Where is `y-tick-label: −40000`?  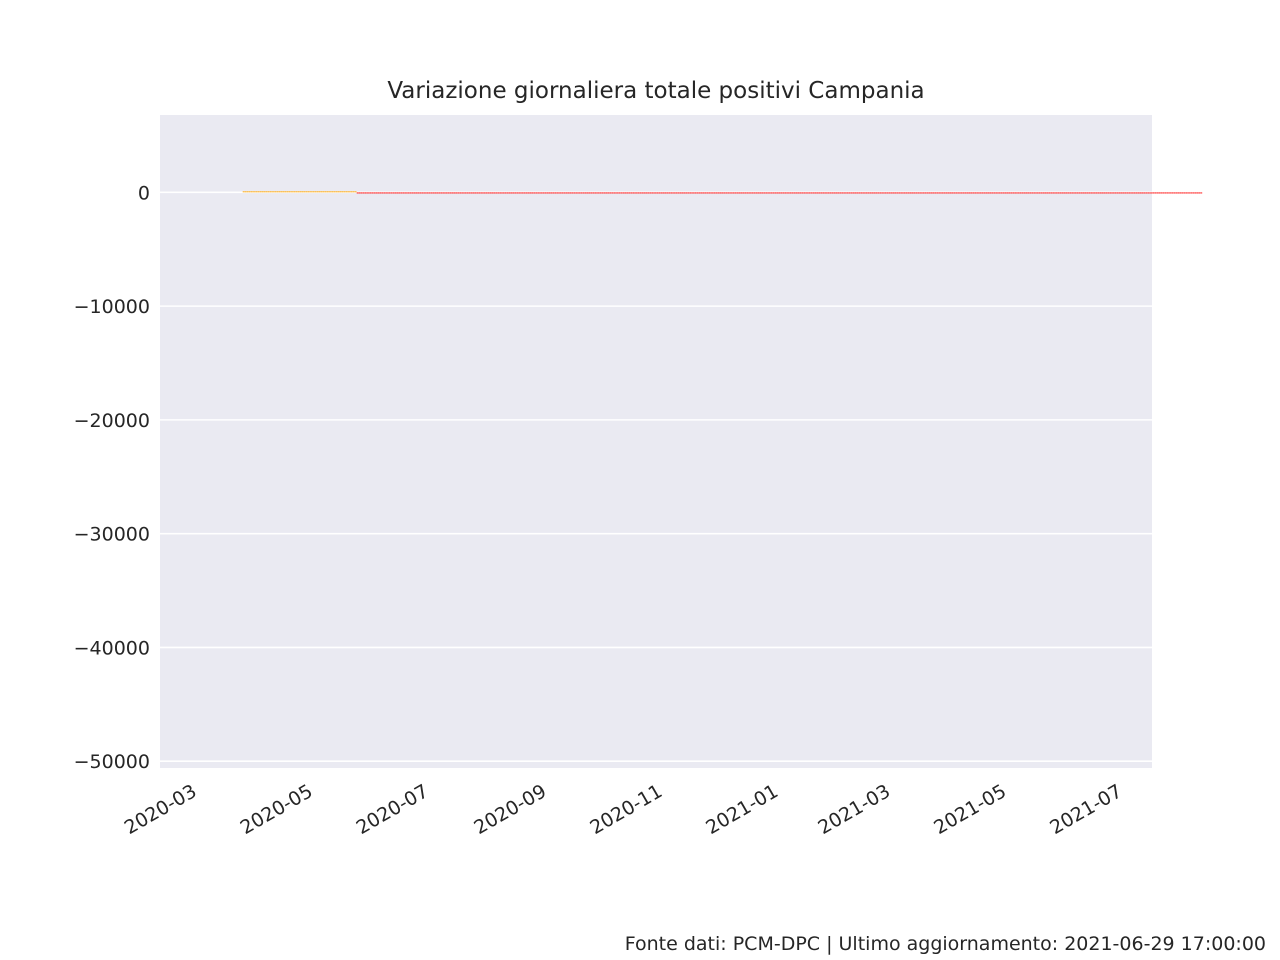
y-tick-label: −40000 is located at coordinates (112, 648).